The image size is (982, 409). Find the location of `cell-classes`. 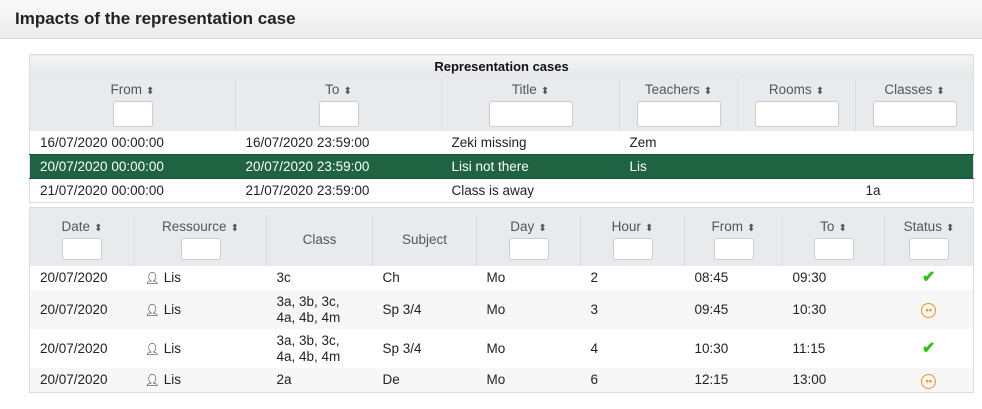

cell-classes is located at coordinates (914, 166).